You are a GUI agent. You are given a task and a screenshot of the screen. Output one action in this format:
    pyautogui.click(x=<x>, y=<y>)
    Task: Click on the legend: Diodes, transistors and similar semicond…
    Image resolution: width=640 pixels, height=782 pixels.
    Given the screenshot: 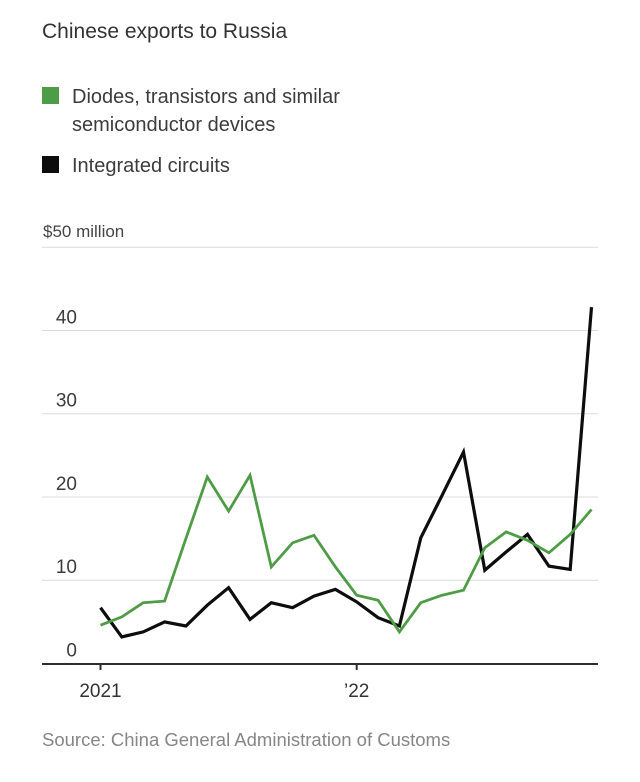 What is the action you would take?
    pyautogui.click(x=212, y=138)
    